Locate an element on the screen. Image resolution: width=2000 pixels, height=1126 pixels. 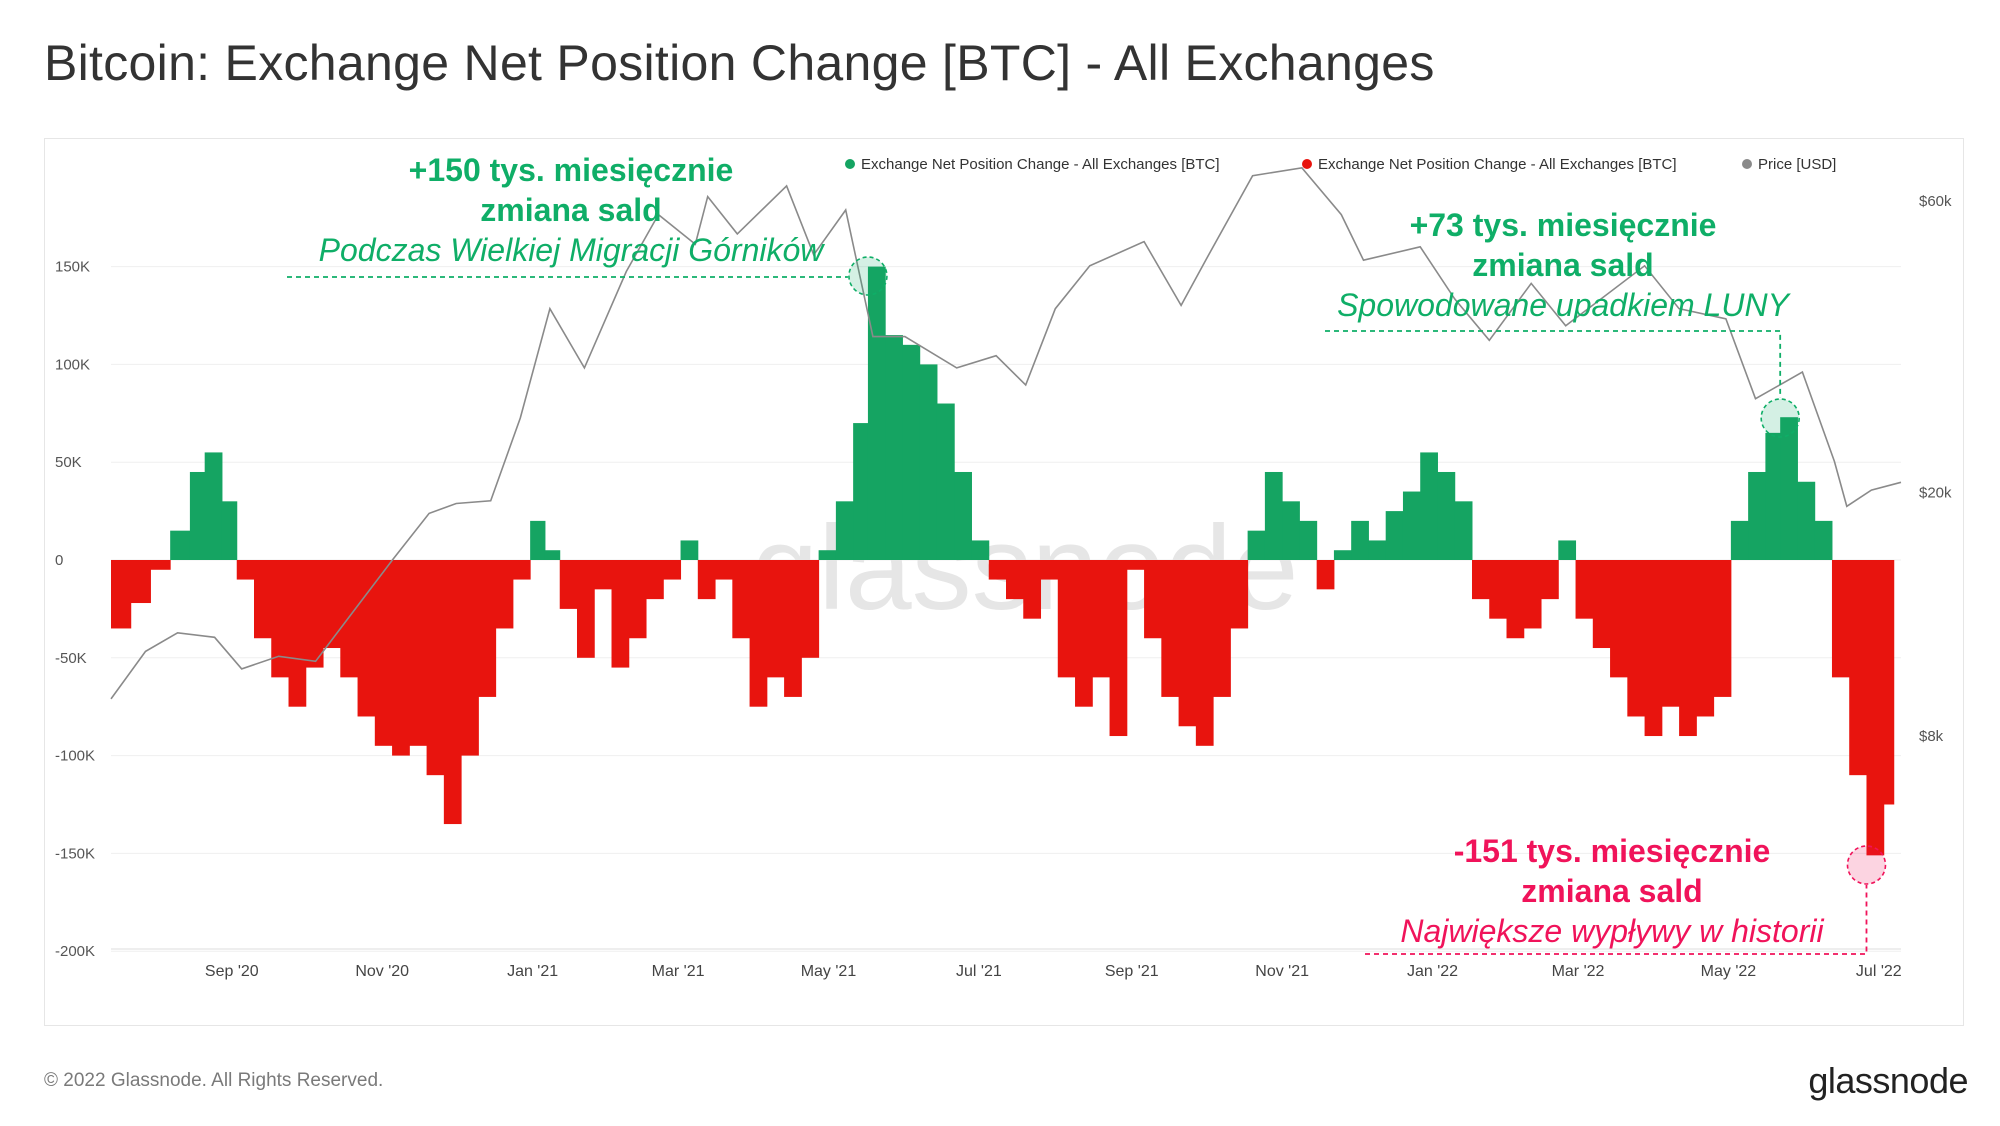
annotation-caption: Największe wypływy w historii is located at coordinates (1612, 931).